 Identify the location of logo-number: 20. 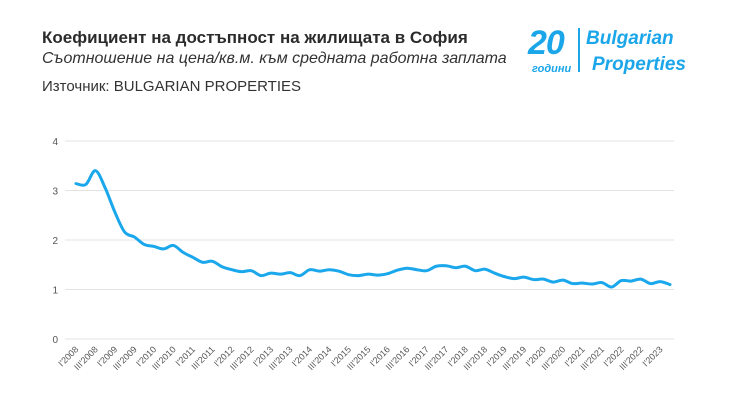
(546, 43).